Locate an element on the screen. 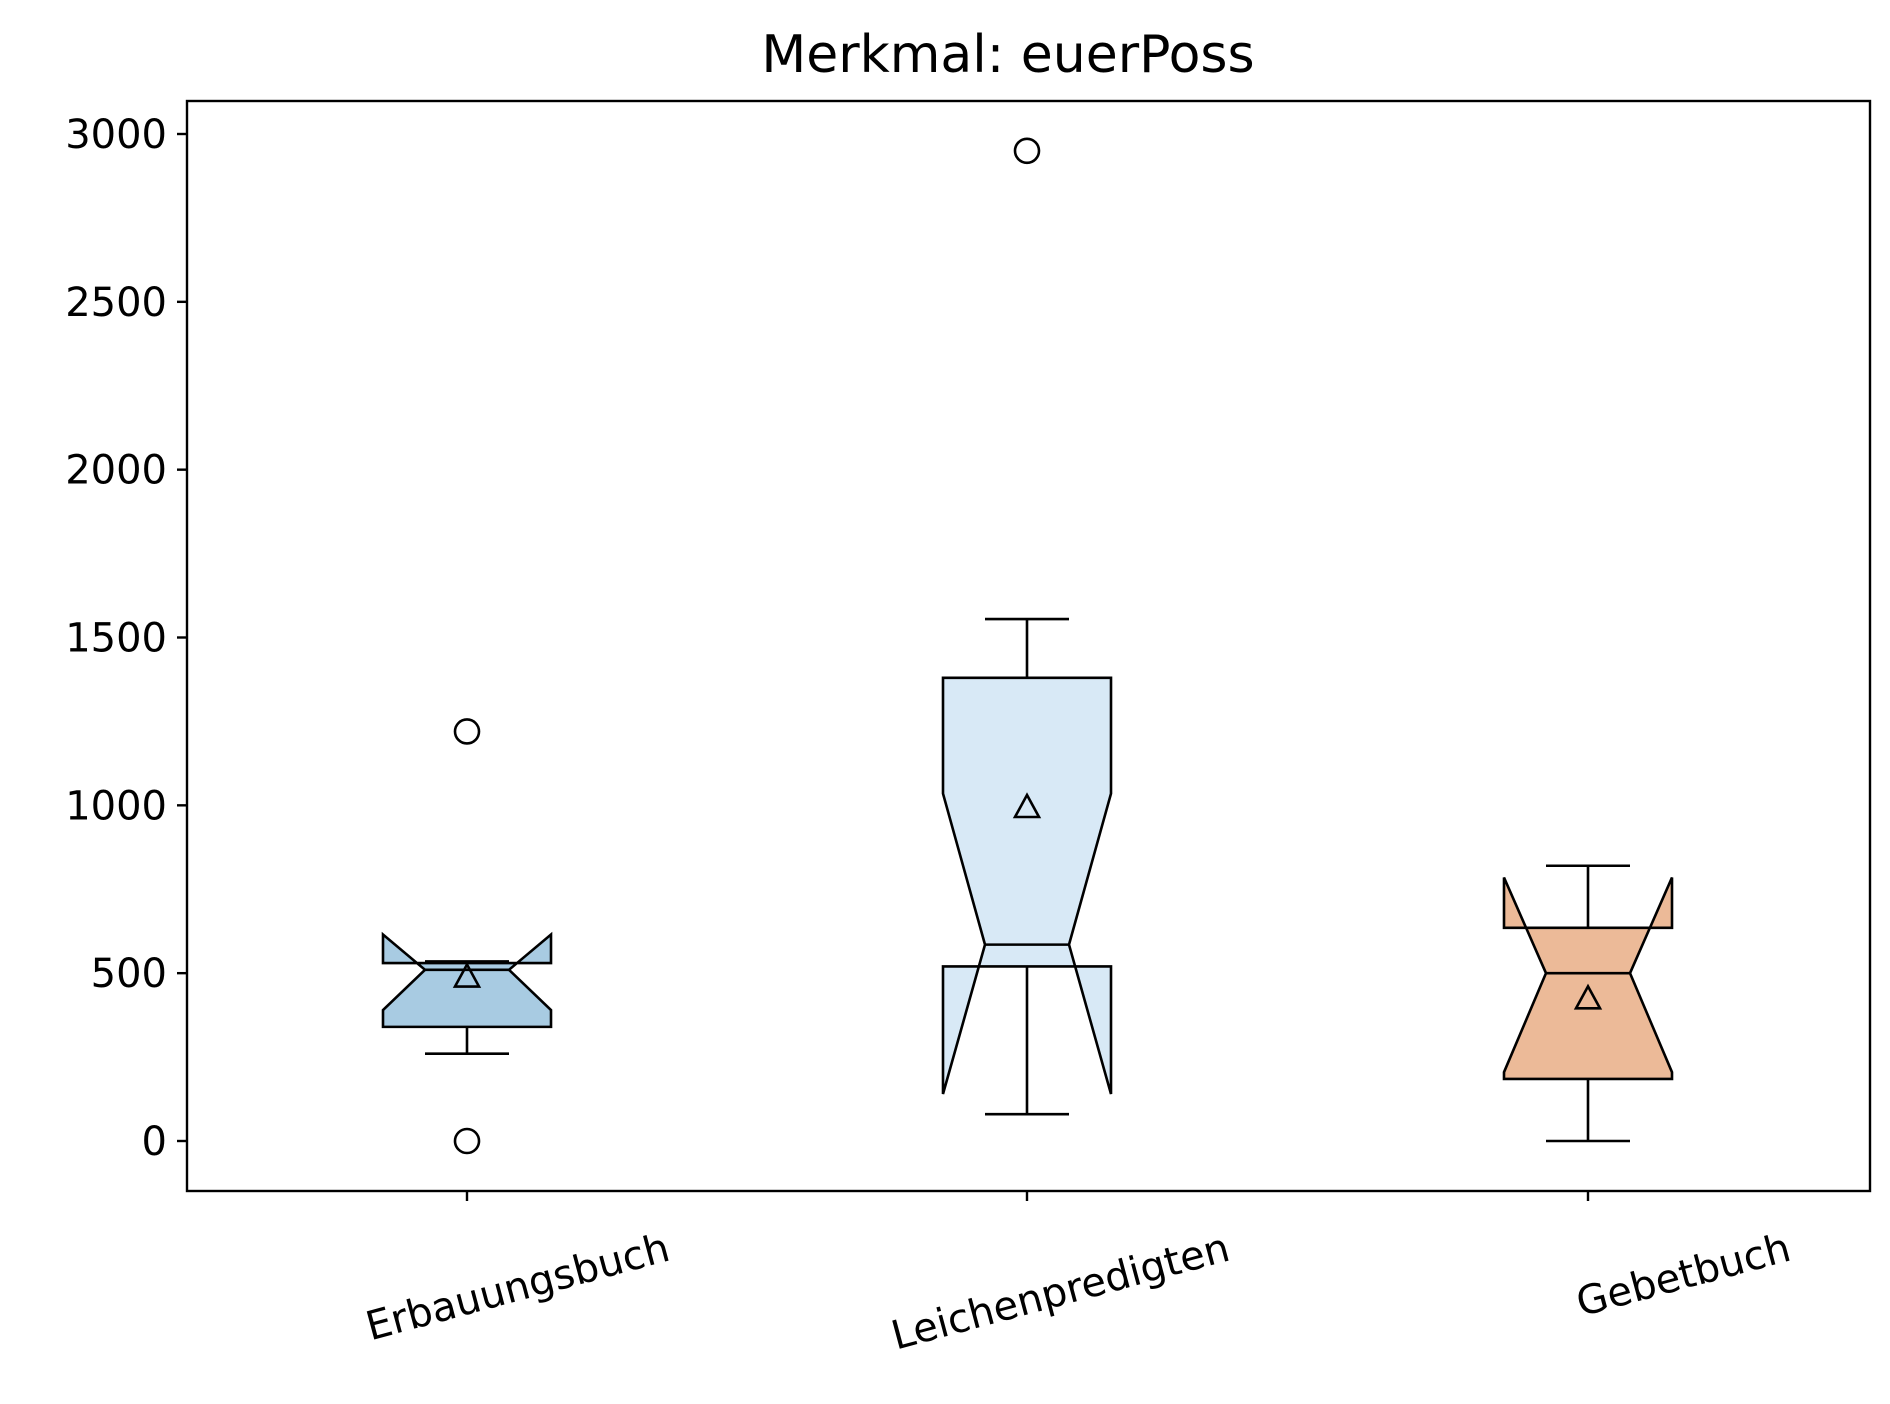  y-tick-label: 3000 is located at coordinates (116, 135).